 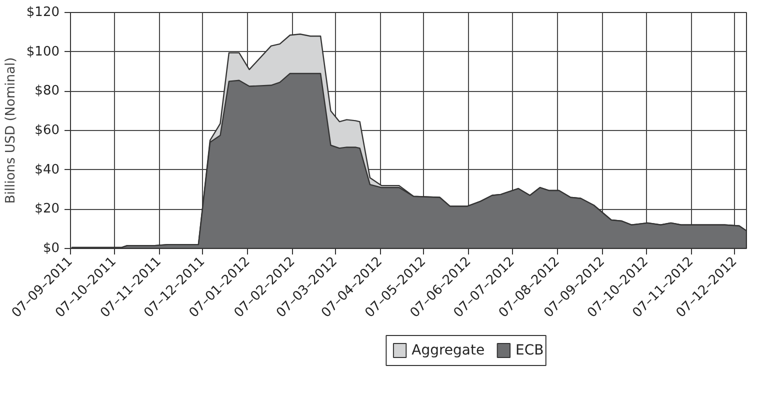 I want to click on y-tick-label: $60, so click(x=47, y=130).